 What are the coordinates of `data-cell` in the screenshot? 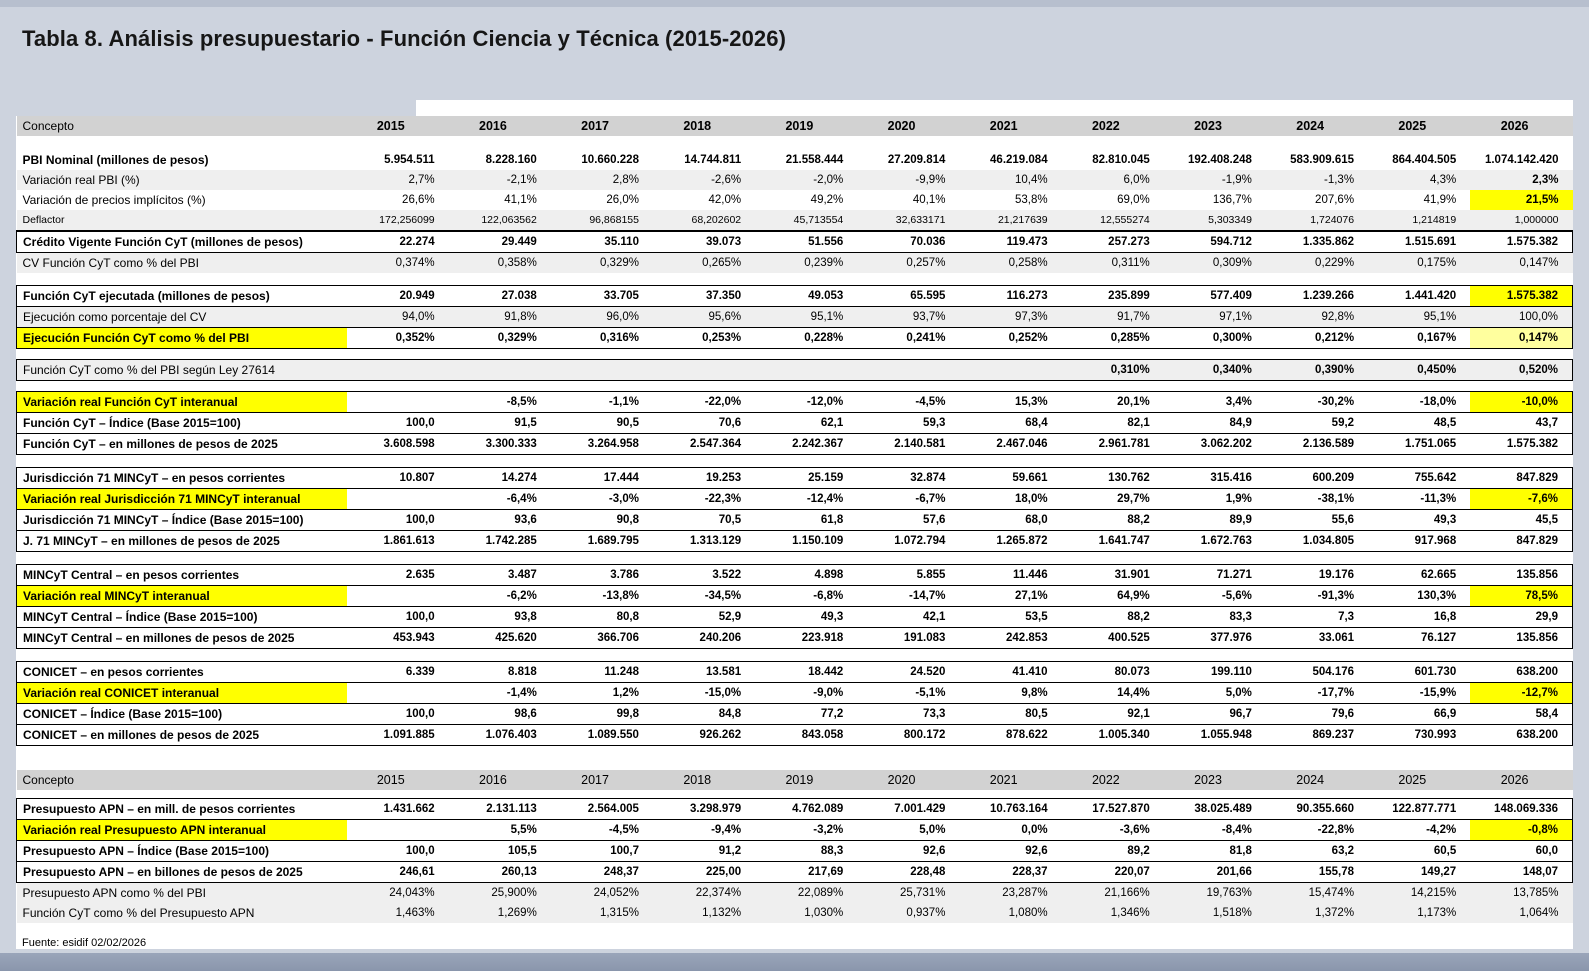 It's located at (806, 370).